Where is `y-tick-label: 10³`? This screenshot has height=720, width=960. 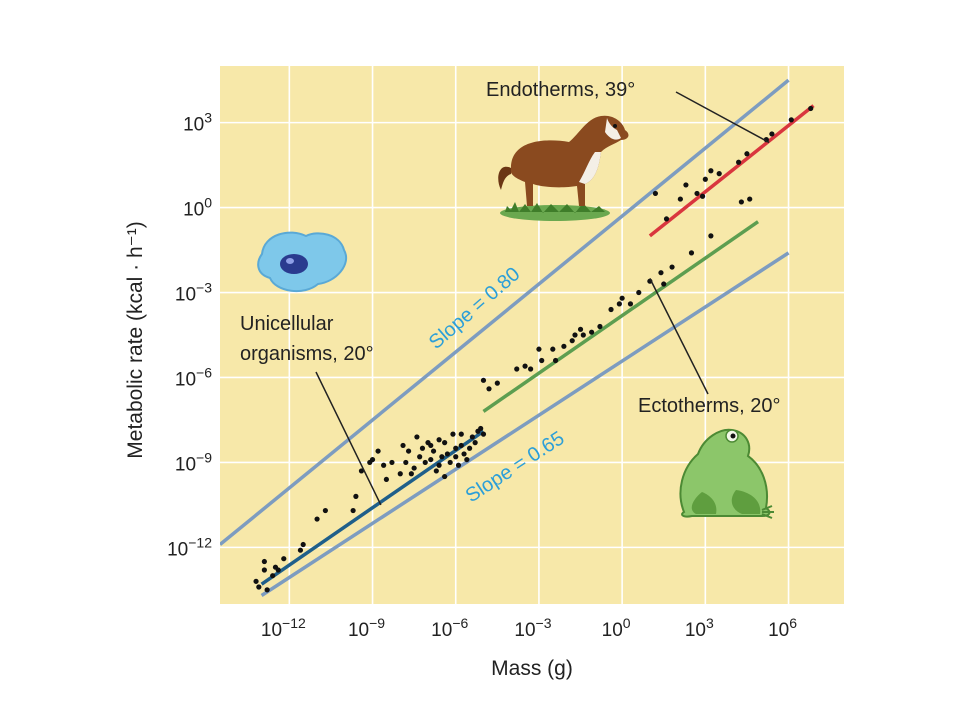
y-tick-label: 10³ is located at coordinates (197, 123).